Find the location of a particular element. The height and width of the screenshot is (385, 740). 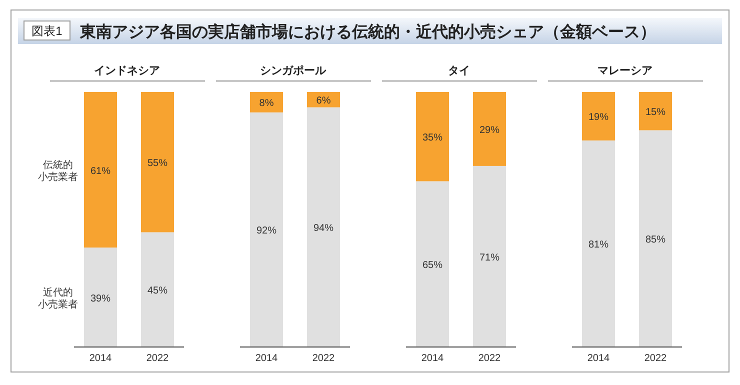

data-label: 71% is located at coordinates (489, 258).